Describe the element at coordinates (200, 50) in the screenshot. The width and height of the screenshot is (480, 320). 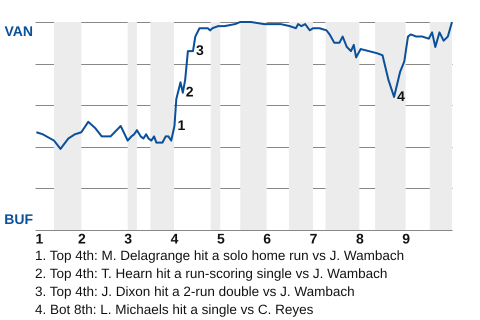
I see `annotation: 3` at that location.